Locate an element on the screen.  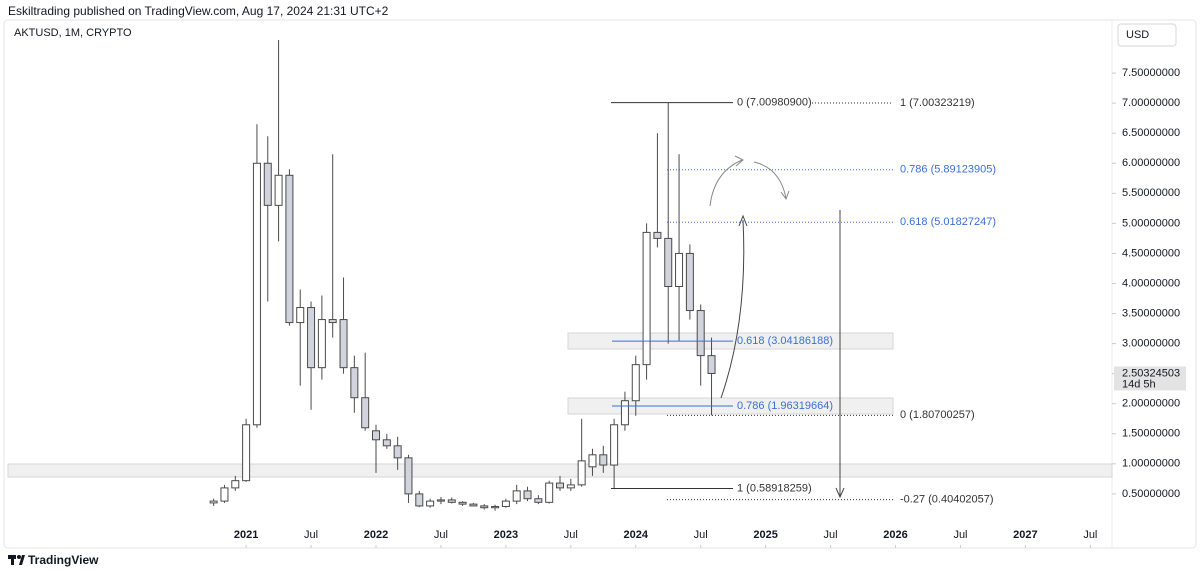
brand-logo is located at coordinates (16, 560).